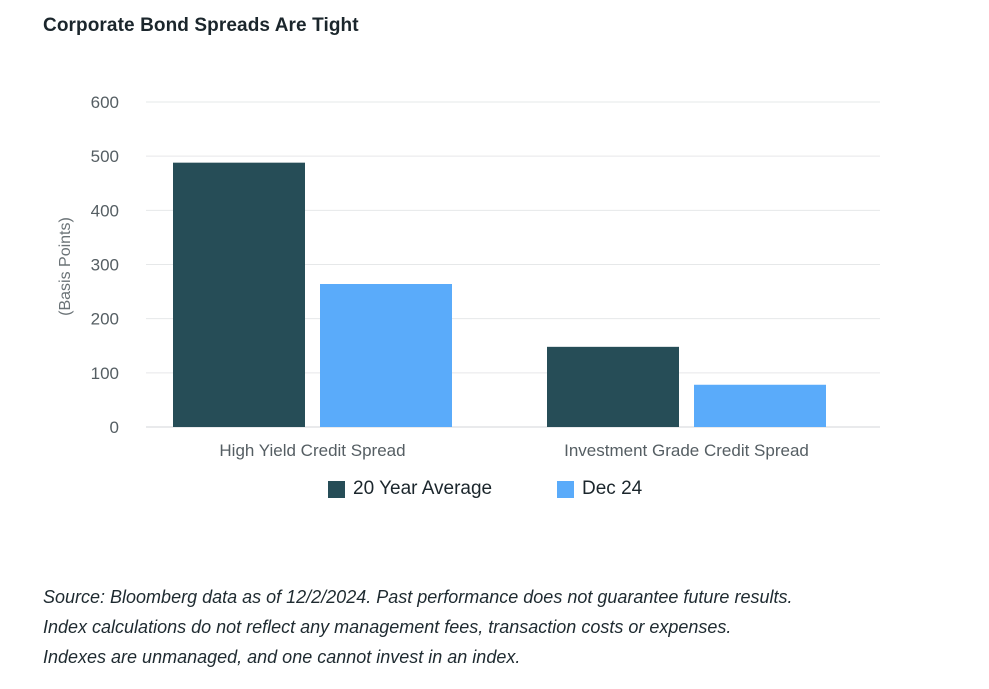  I want to click on y-axis-ticks: 0 100 200 300 400 500 600, so click(105, 265).